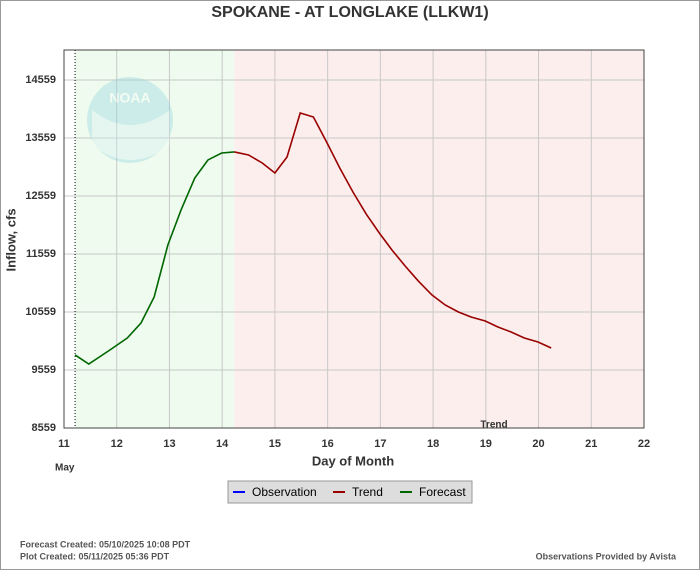 The width and height of the screenshot is (700, 570). I want to click on logo-wave, so click(131, 135).